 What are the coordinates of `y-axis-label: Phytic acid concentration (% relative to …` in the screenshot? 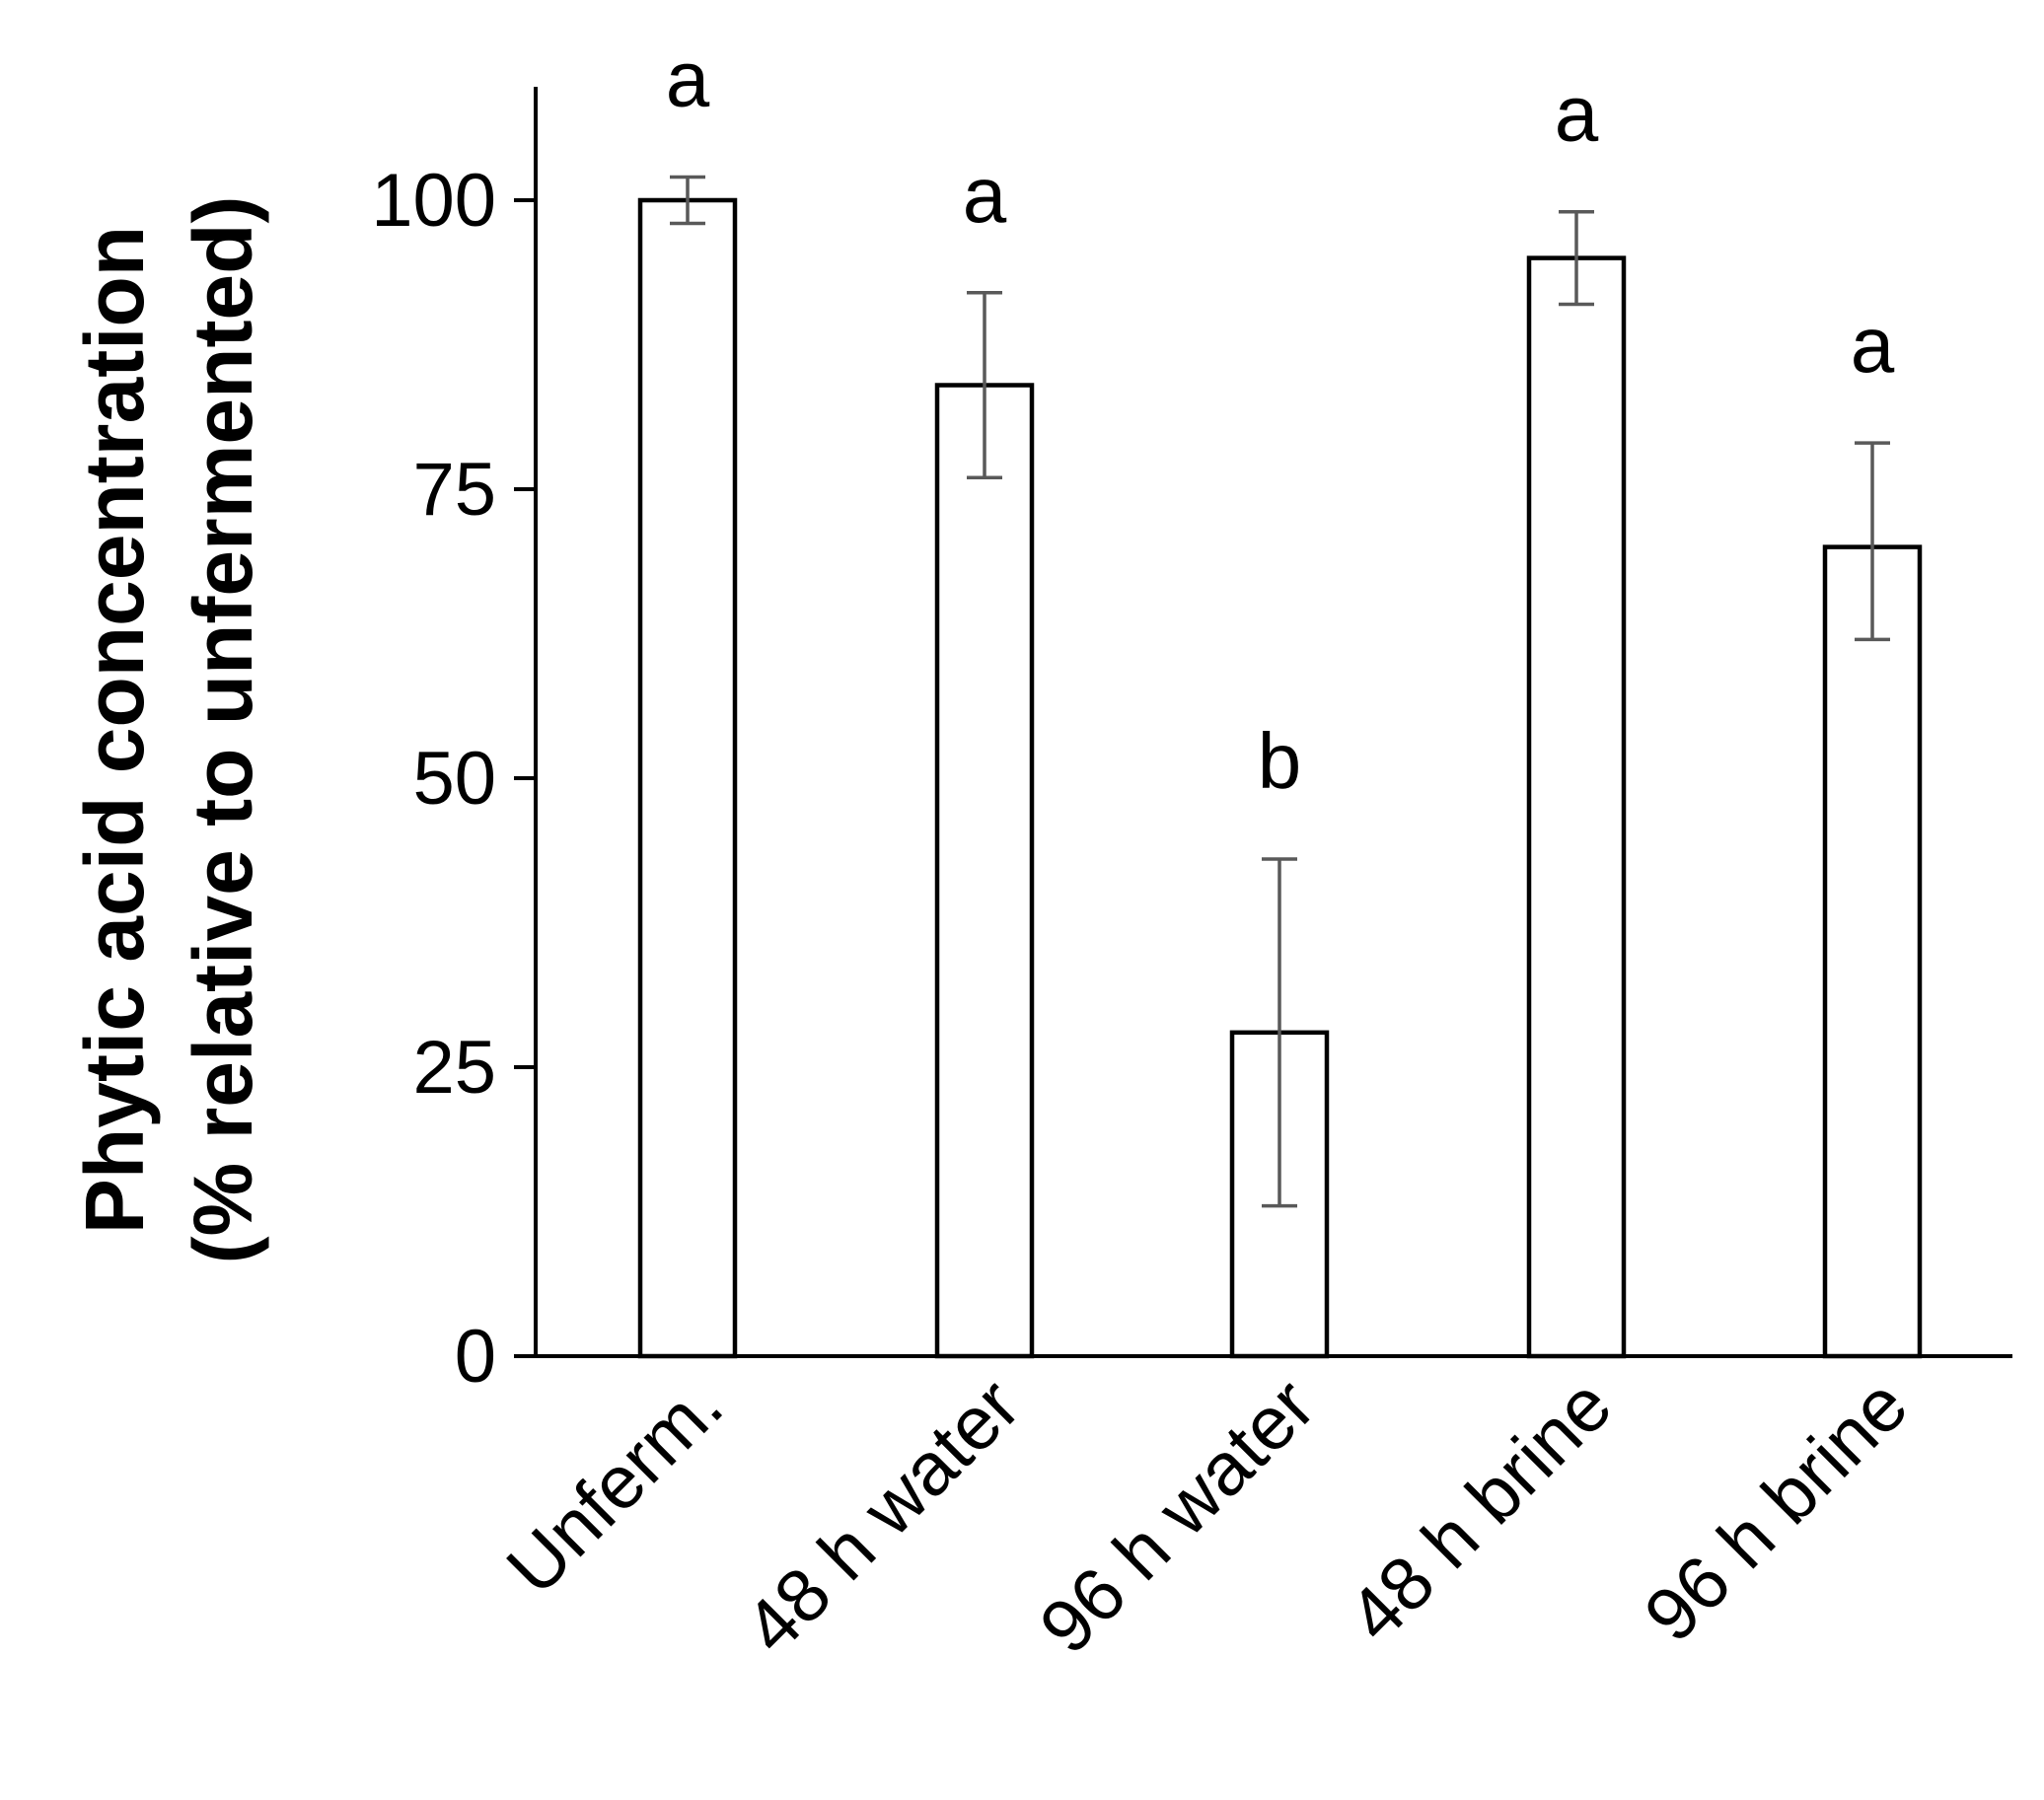 It's located at (168, 730).